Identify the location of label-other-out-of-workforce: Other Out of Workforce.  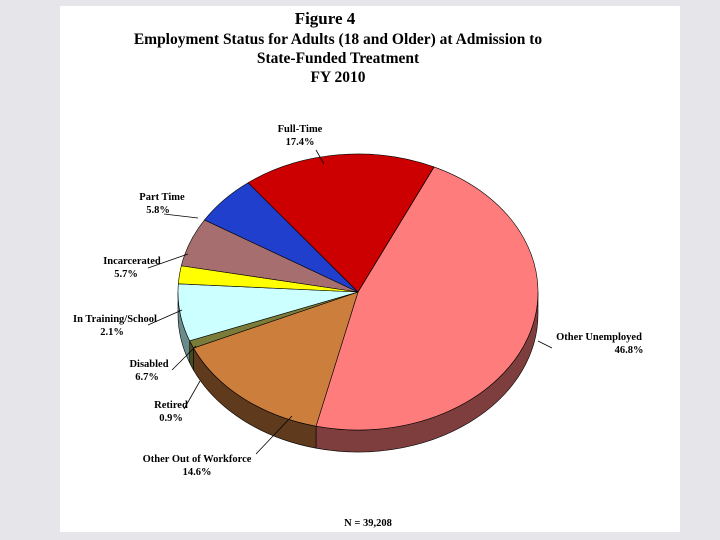
(197, 459).